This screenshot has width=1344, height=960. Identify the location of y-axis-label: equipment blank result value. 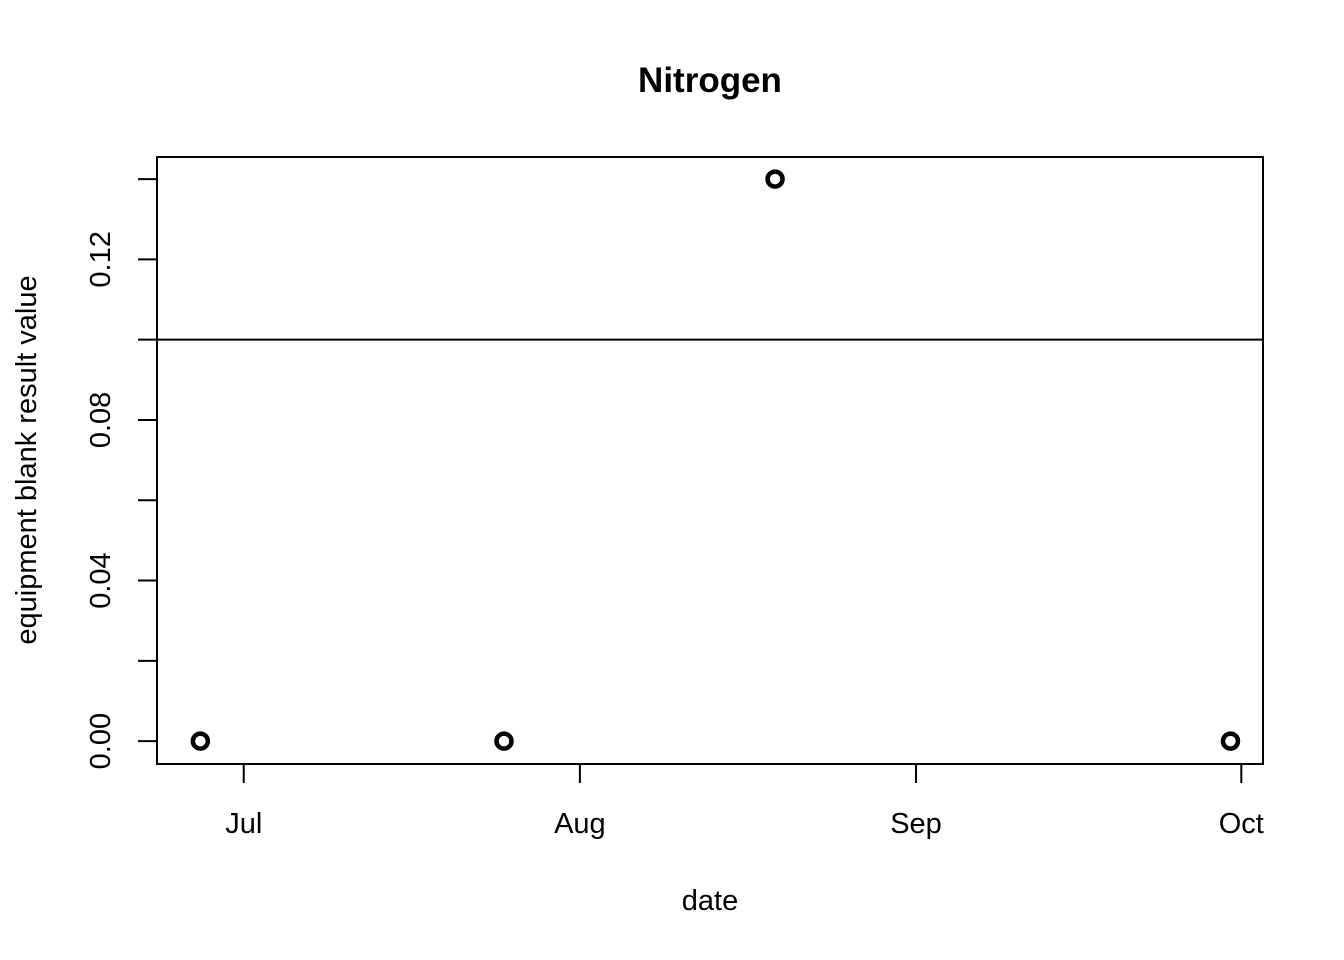
(27, 459).